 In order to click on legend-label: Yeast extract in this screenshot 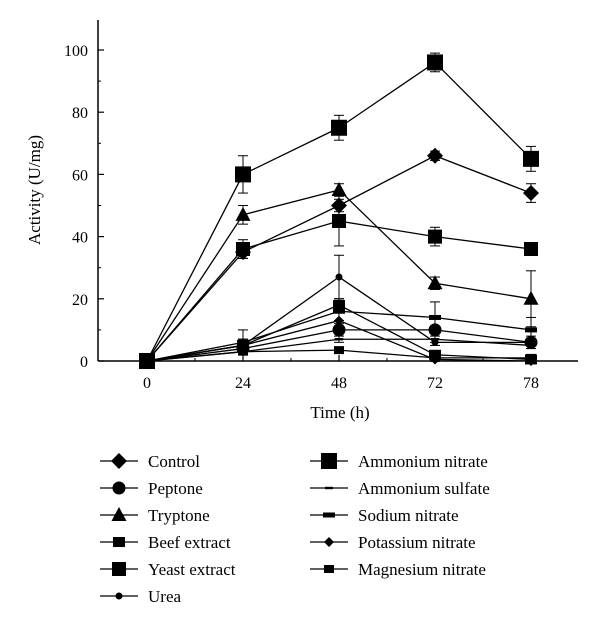, I will do `click(192, 569)`.